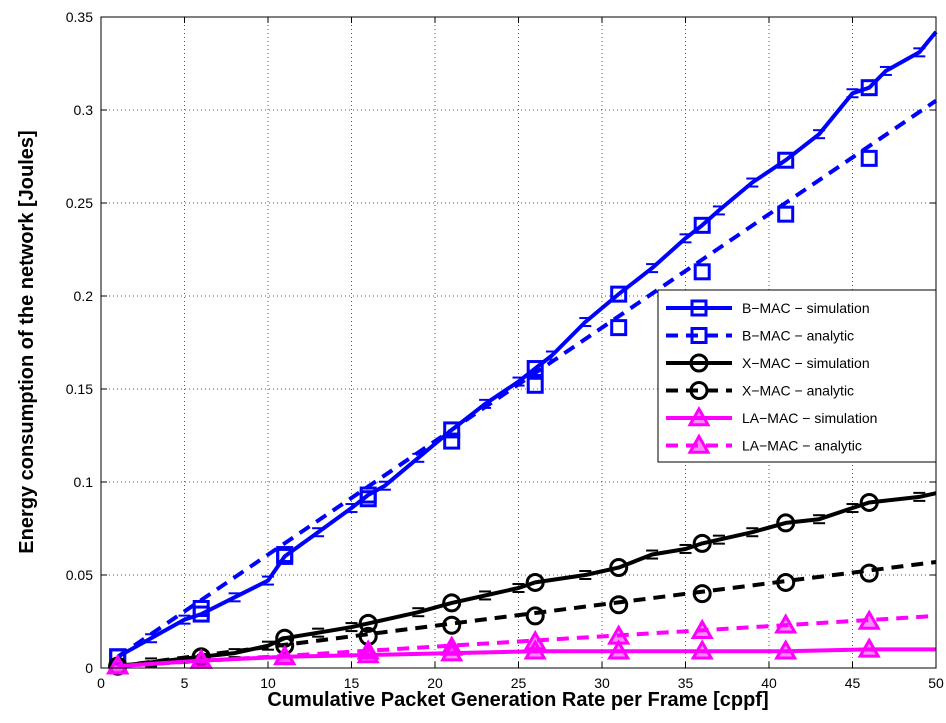 This screenshot has height=723, width=946. I want to click on x-tick-label: 0, so click(101, 683).